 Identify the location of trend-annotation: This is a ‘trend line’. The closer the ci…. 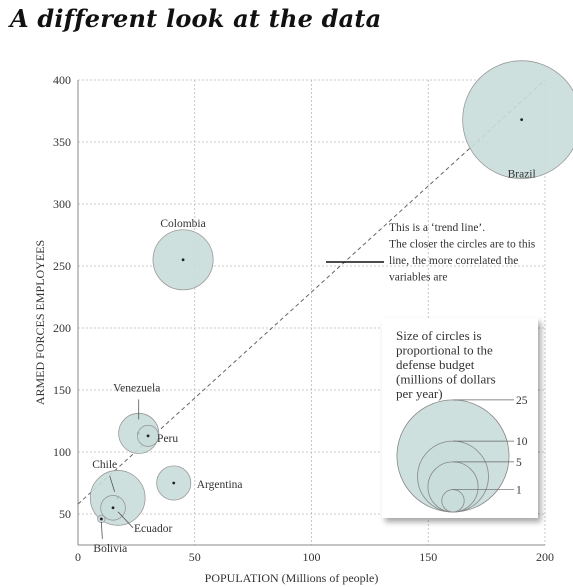
(431, 253).